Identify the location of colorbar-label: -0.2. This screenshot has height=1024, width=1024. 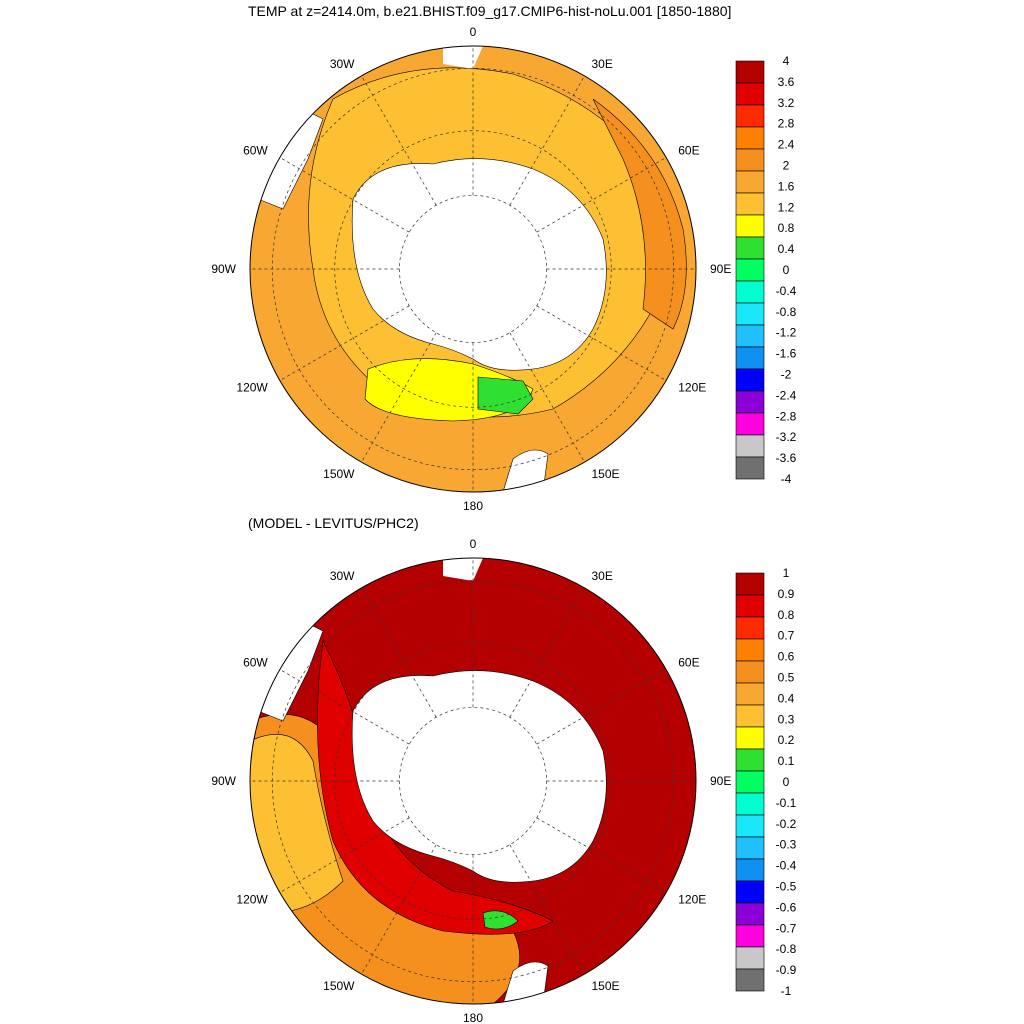
(786, 824).